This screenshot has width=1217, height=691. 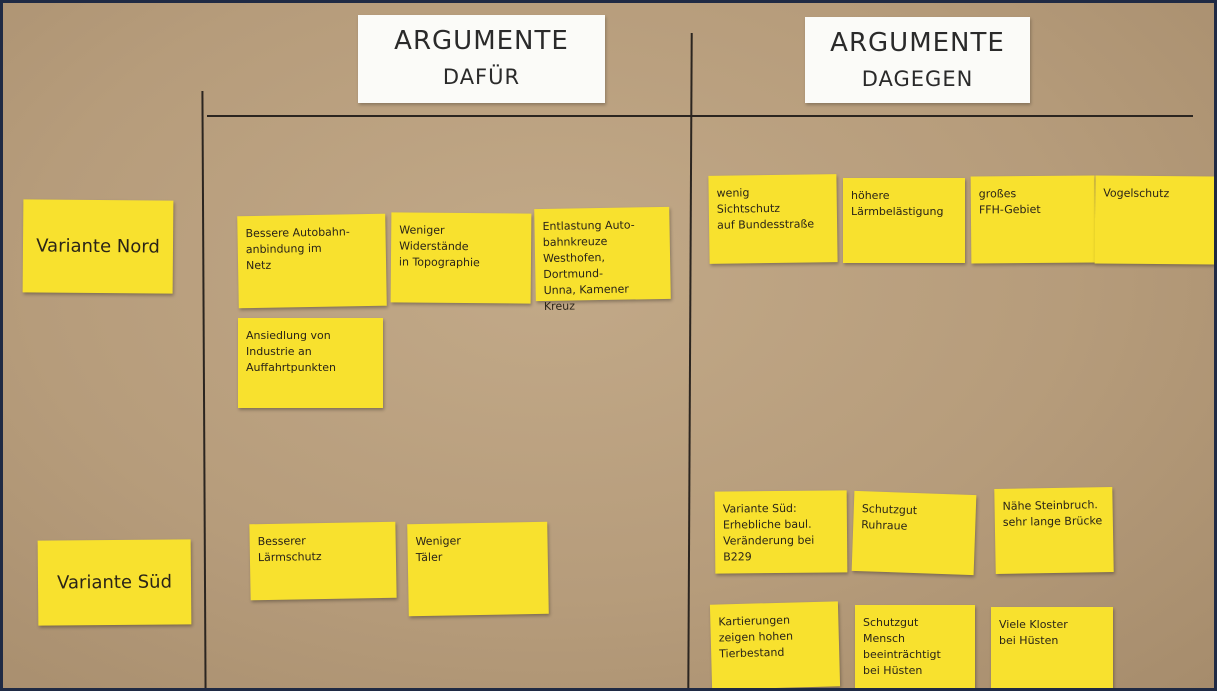 What do you see at coordinates (917, 60) in the screenshot?
I see `column-header: ARGUMENTE DAGEGEN` at bounding box center [917, 60].